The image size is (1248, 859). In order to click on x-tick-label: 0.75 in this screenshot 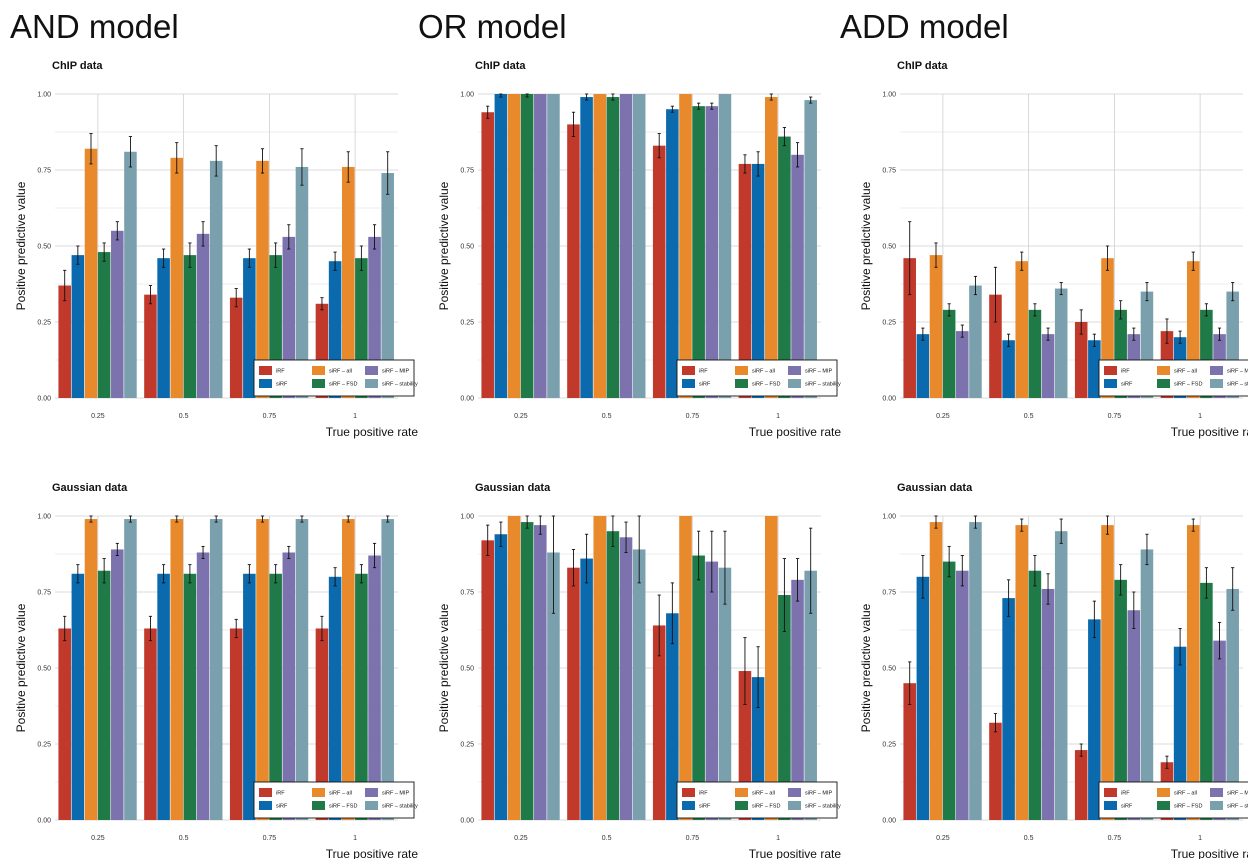, I will do `click(693, 838)`.